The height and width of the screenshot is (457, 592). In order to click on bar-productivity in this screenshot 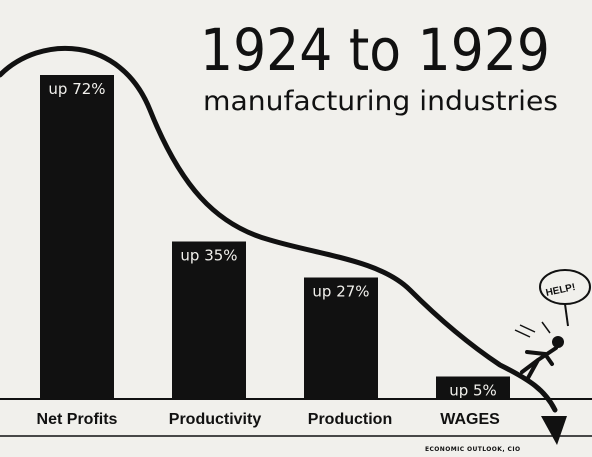, I will do `click(209, 320)`.